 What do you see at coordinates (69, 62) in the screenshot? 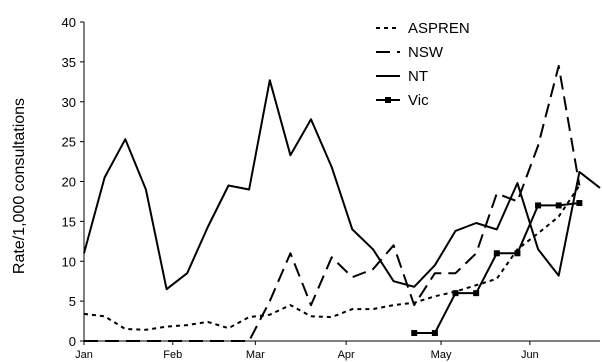
I see `y-tick-label: 35` at bounding box center [69, 62].